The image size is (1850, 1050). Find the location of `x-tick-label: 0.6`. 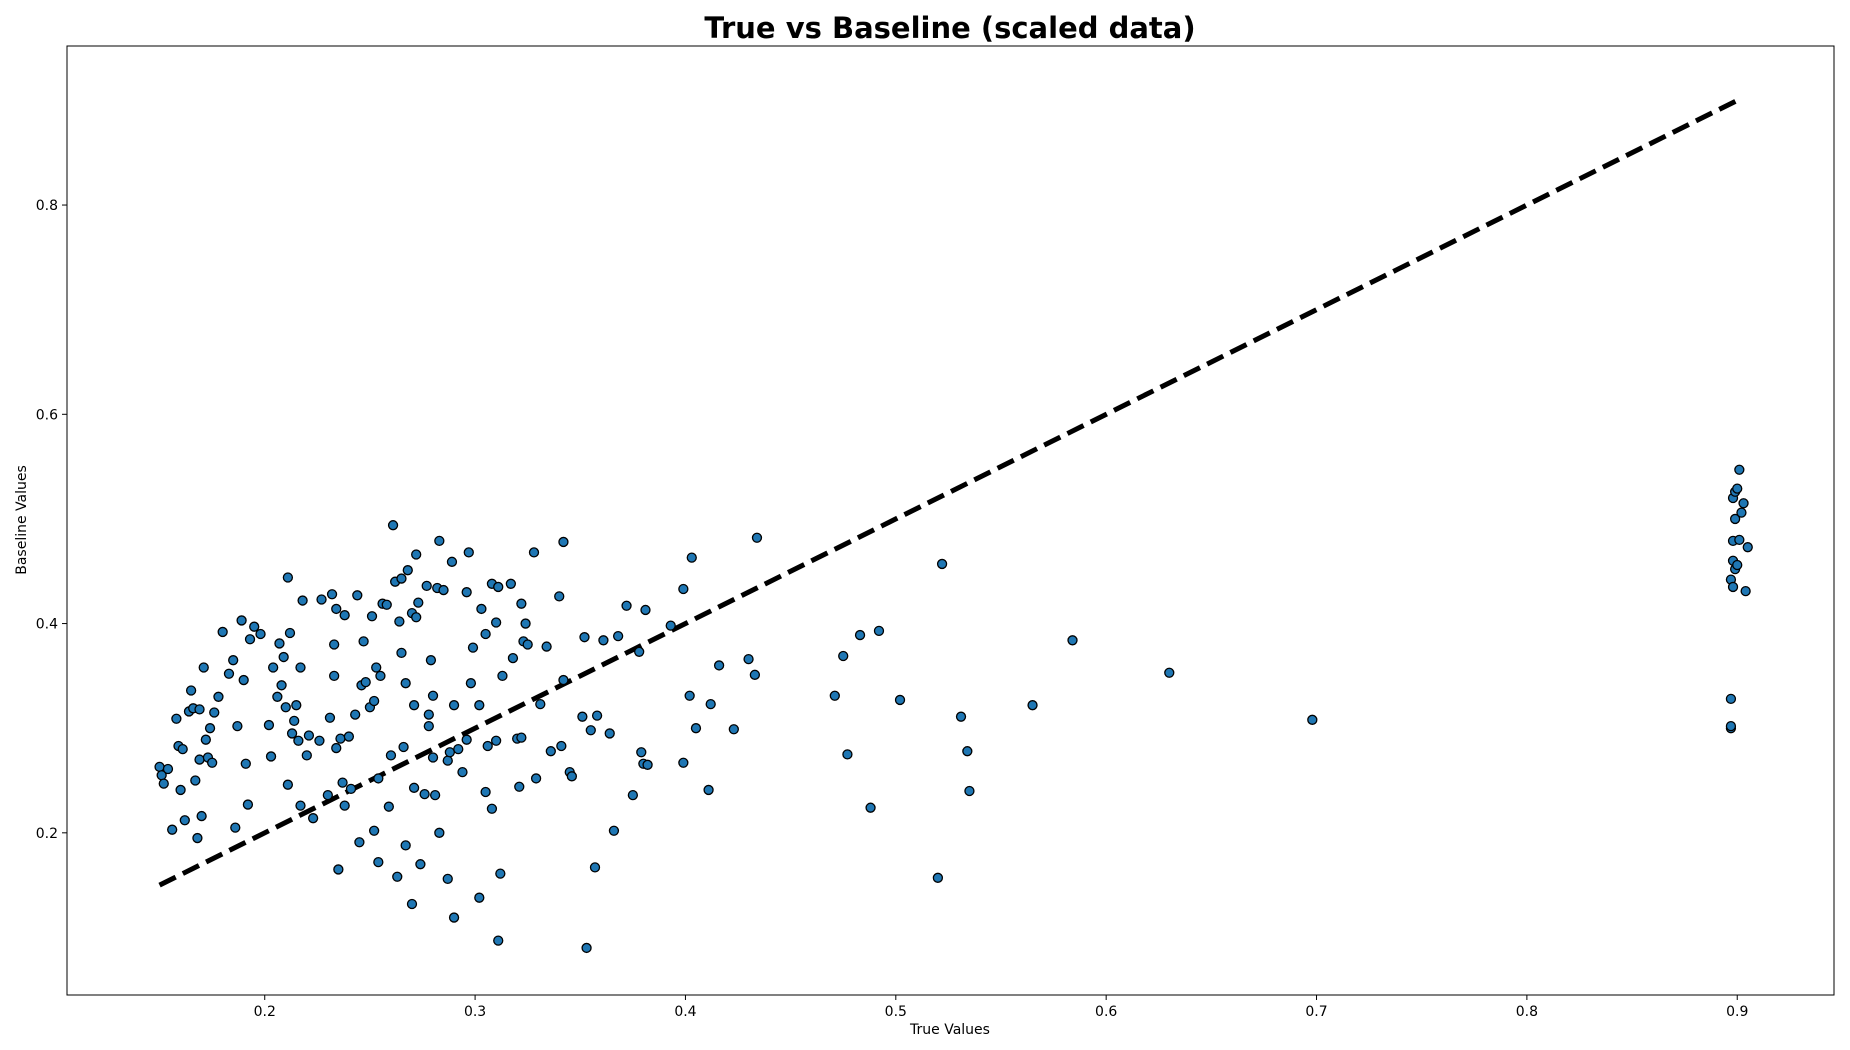

x-tick-label: 0.6 is located at coordinates (1106, 1012).